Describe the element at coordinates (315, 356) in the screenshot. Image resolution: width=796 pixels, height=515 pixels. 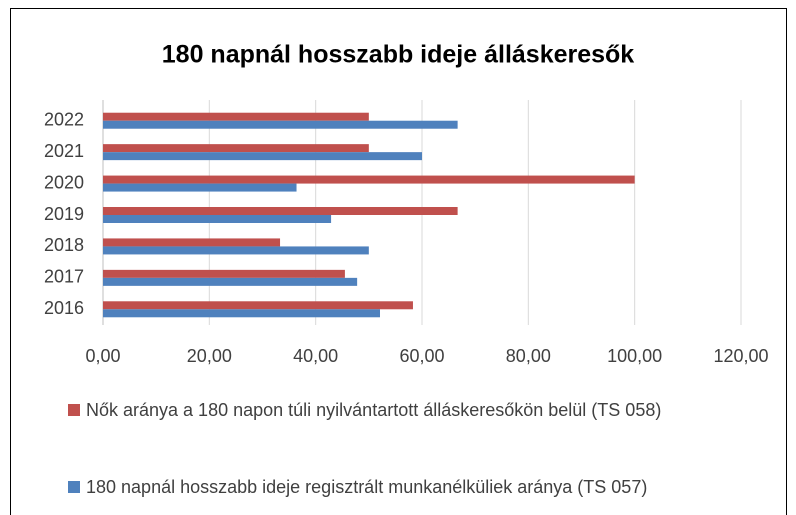
I see `x-tick-label: 40,00` at that location.